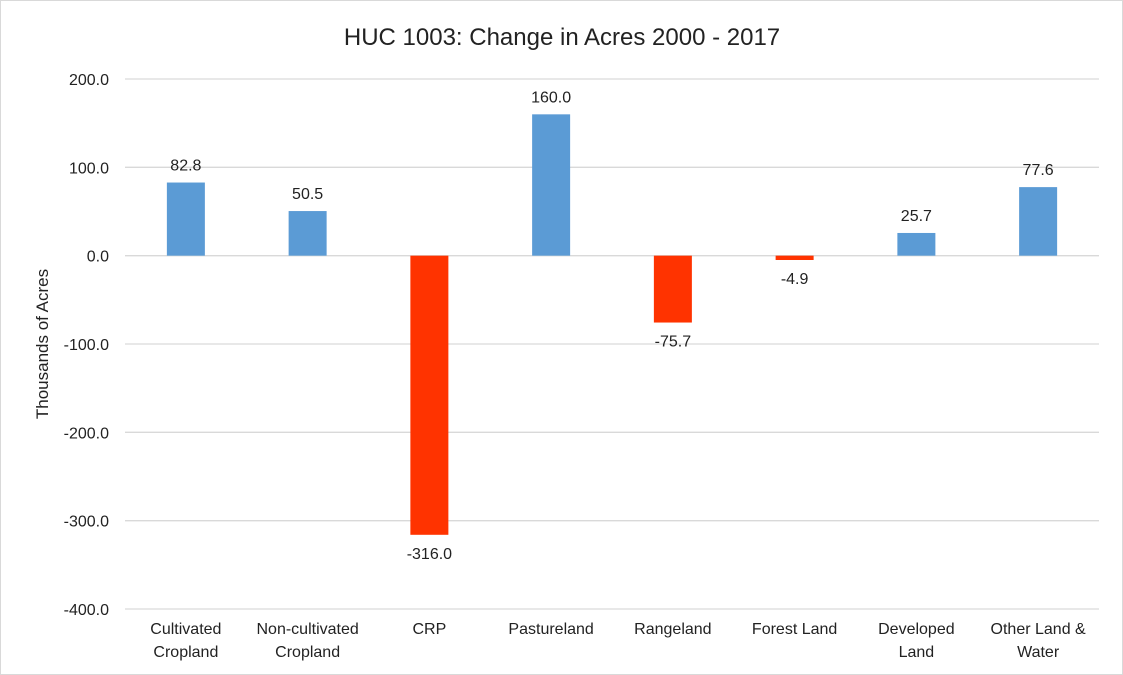 This screenshot has width=1123, height=675. What do you see at coordinates (86, 522) in the screenshot?
I see `y-tick-label: -300.0` at bounding box center [86, 522].